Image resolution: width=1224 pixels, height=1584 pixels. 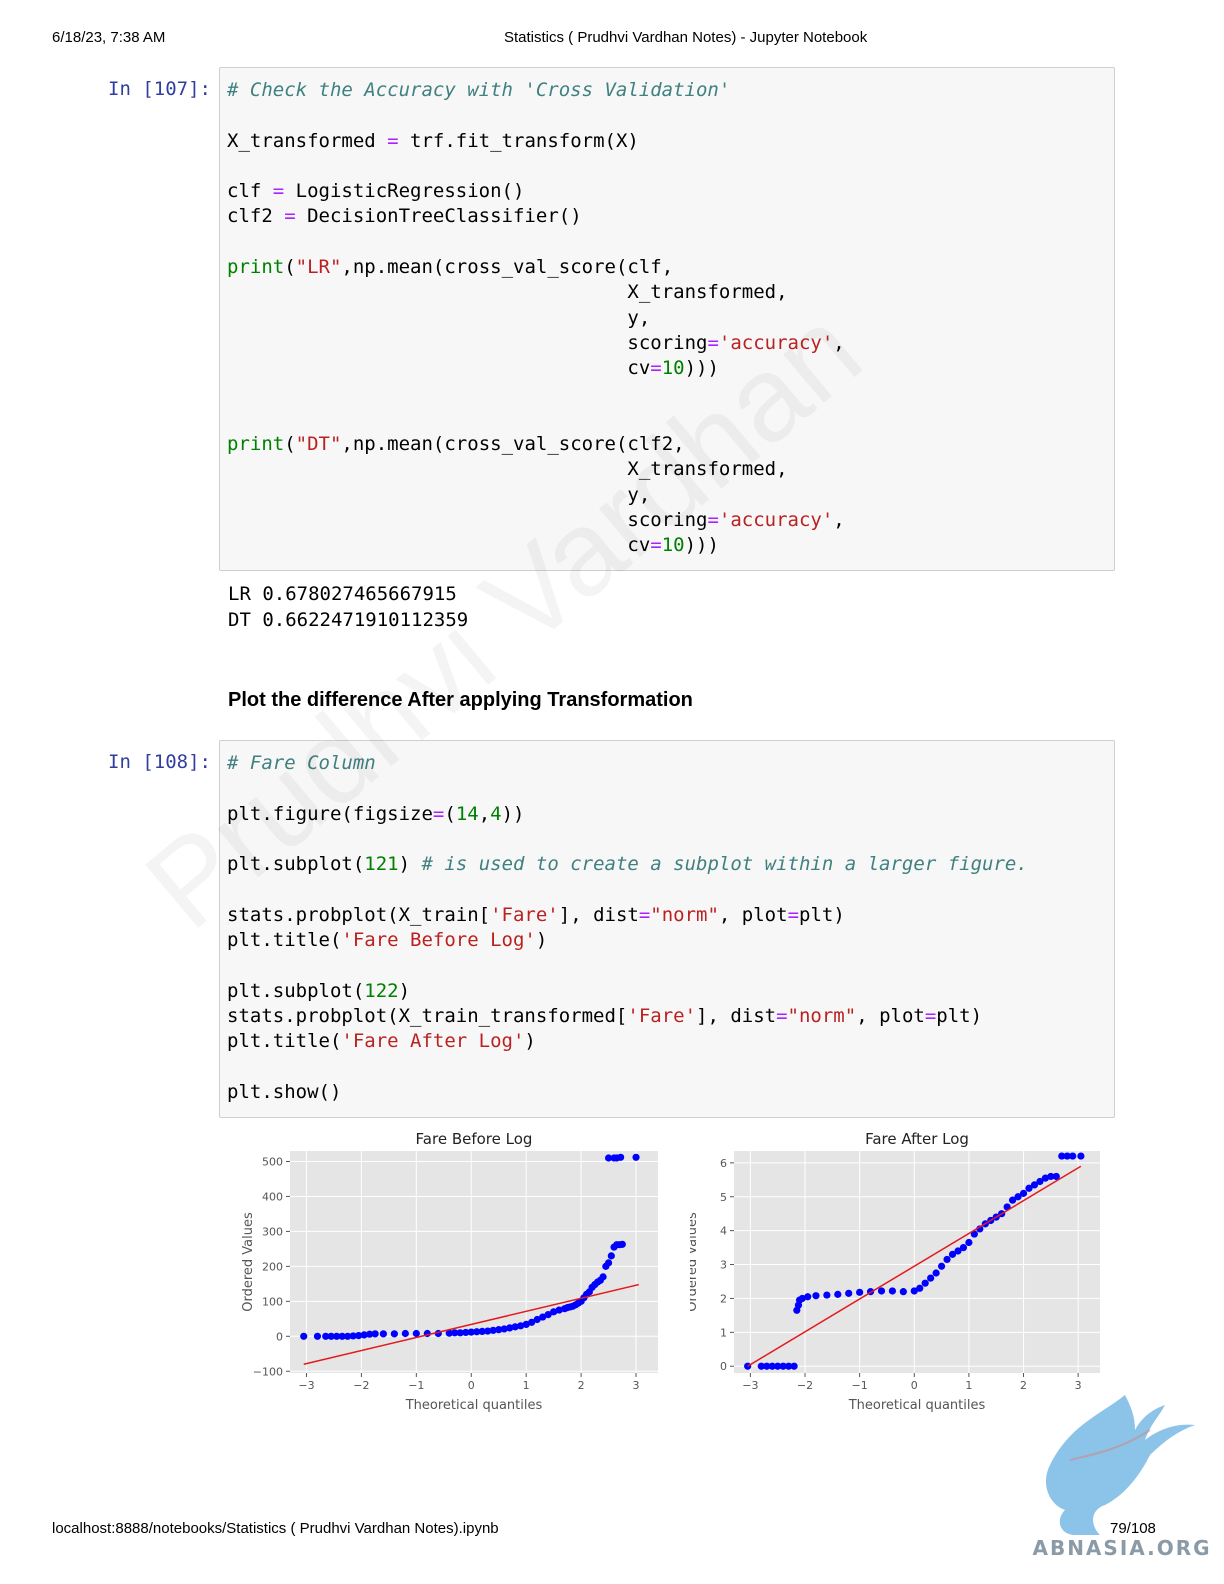 I want to click on code-token: scoring, so click(x=667, y=343).